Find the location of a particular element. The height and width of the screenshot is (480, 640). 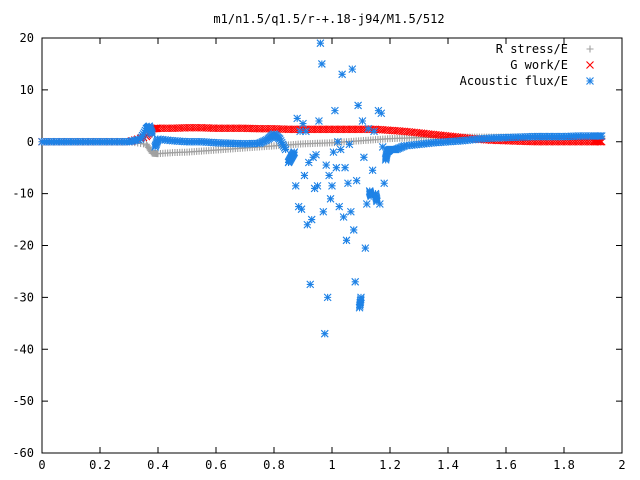

y-tick-label: 0 is located at coordinates (30, 142).